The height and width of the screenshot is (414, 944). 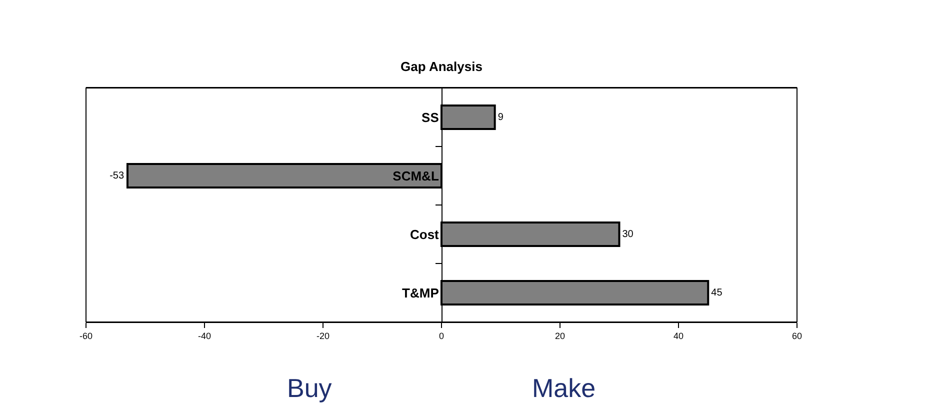 What do you see at coordinates (441, 335) in the screenshot?
I see `x-tick-label: 0` at bounding box center [441, 335].